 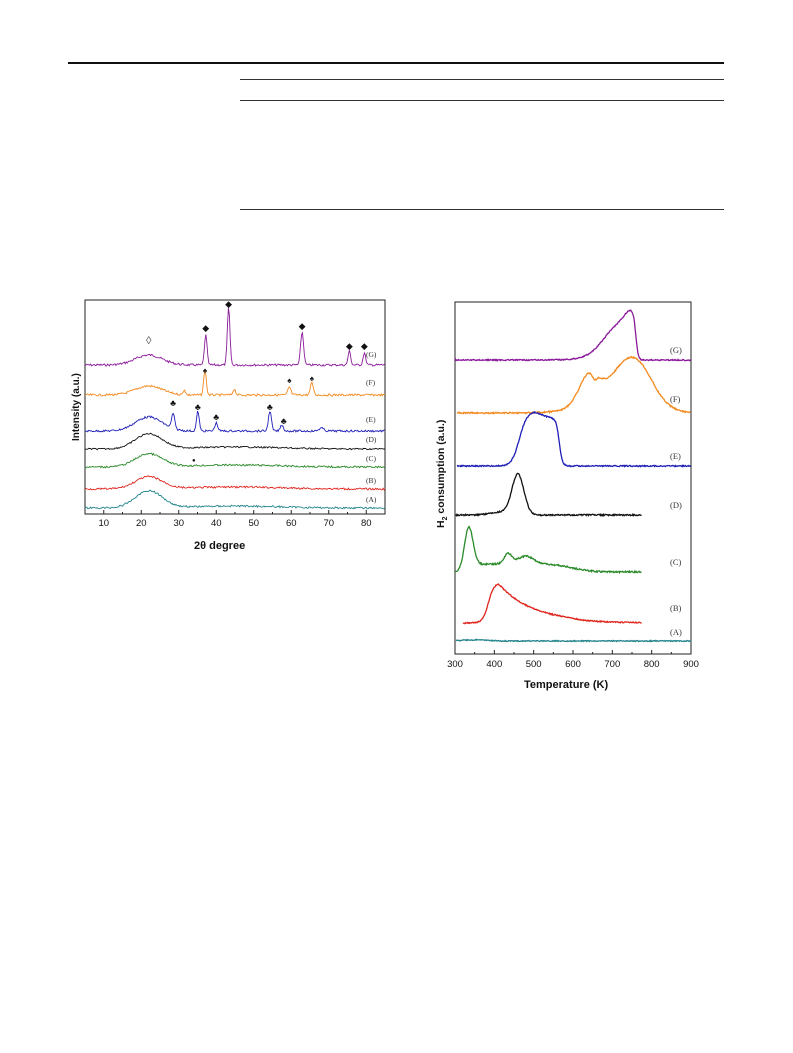 What do you see at coordinates (235, 441) in the screenshot?
I see `xrd-series-d` at bounding box center [235, 441].